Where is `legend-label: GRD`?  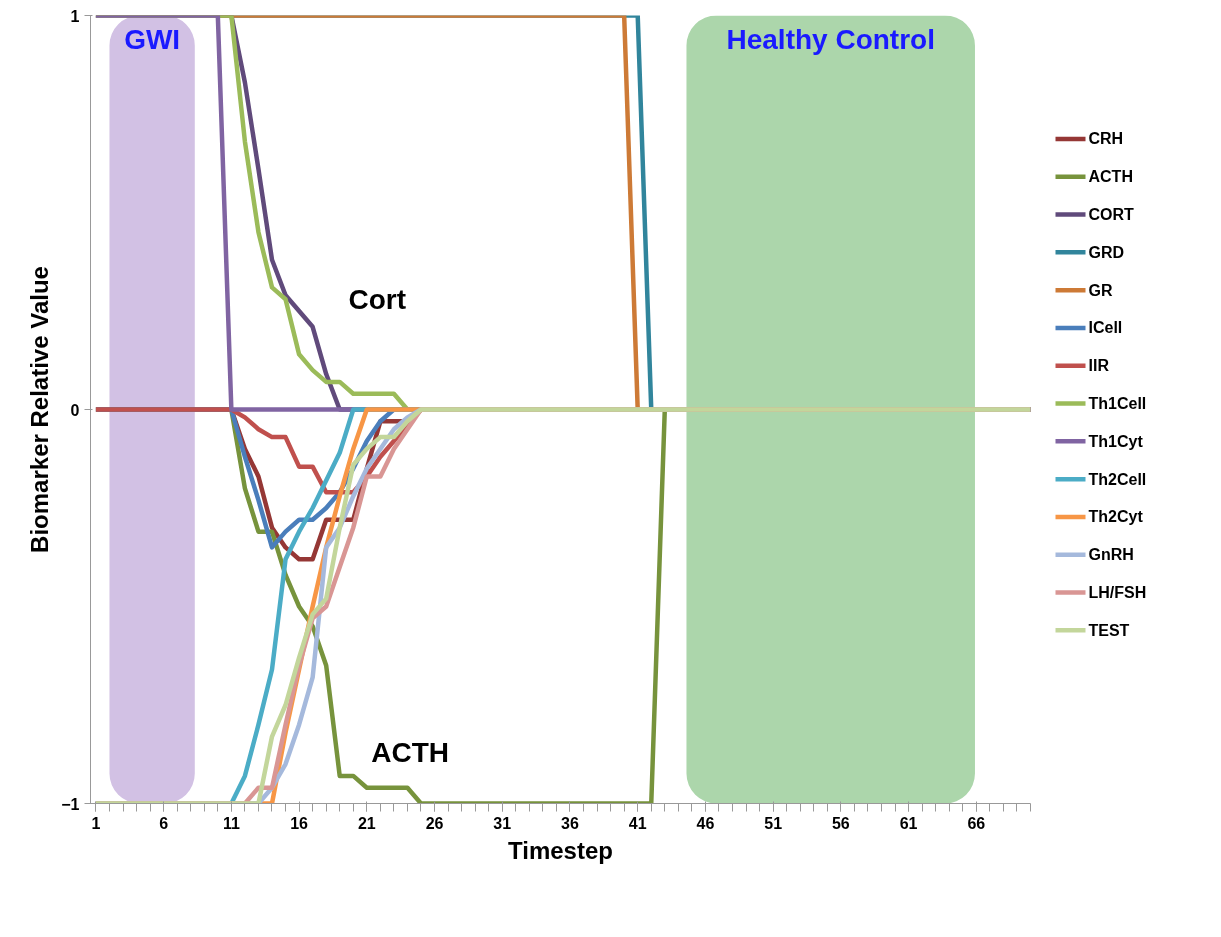
legend-label: GRD is located at coordinates (1106, 252).